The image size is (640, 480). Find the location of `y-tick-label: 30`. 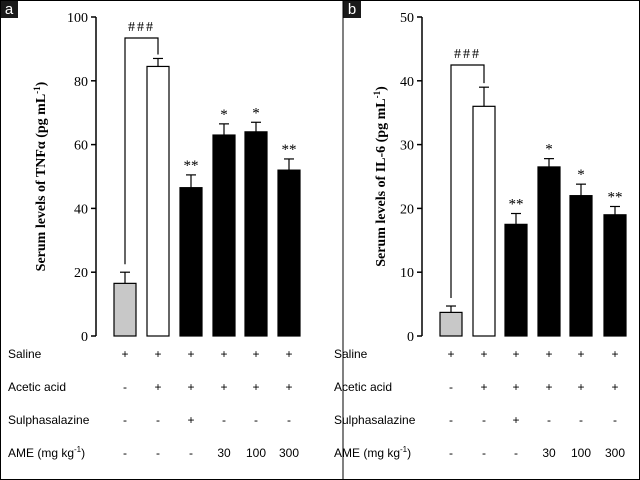

y-tick-label: 30 is located at coordinates (407, 146).